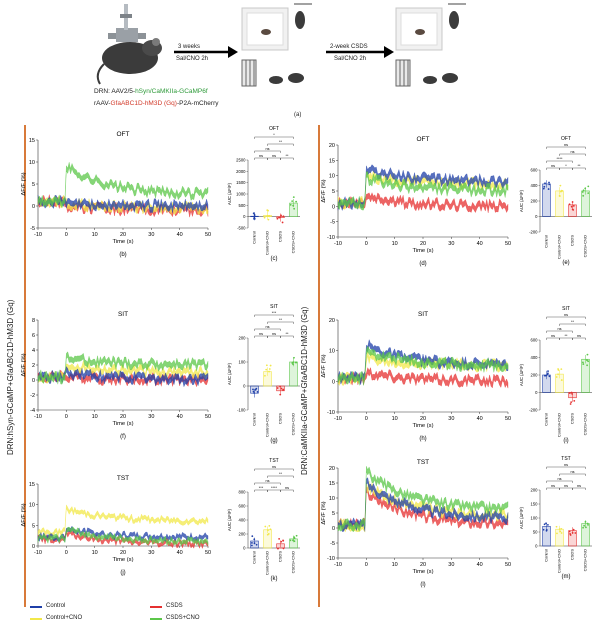  I want to click on y-tick-label: 6, so click(33, 336).